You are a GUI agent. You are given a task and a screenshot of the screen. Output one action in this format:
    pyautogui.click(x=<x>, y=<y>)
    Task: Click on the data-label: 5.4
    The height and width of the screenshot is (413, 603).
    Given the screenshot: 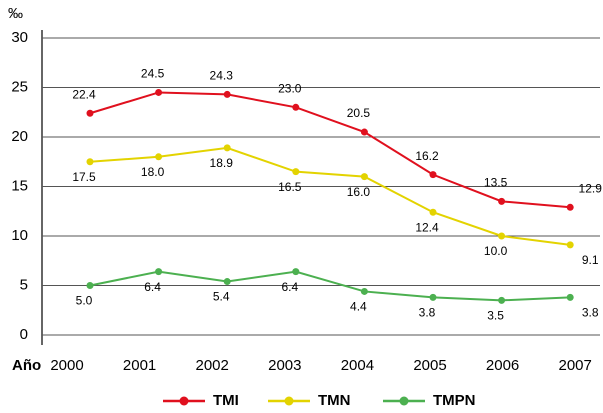 What is the action you would take?
    pyautogui.click(x=221, y=297)
    